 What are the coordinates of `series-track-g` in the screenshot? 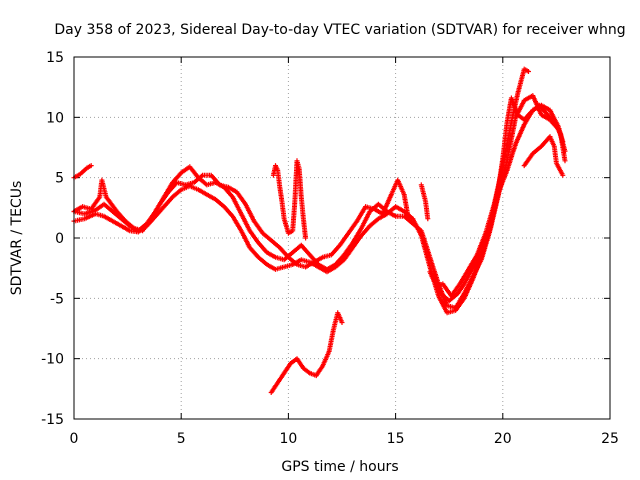 It's located at (424, 202).